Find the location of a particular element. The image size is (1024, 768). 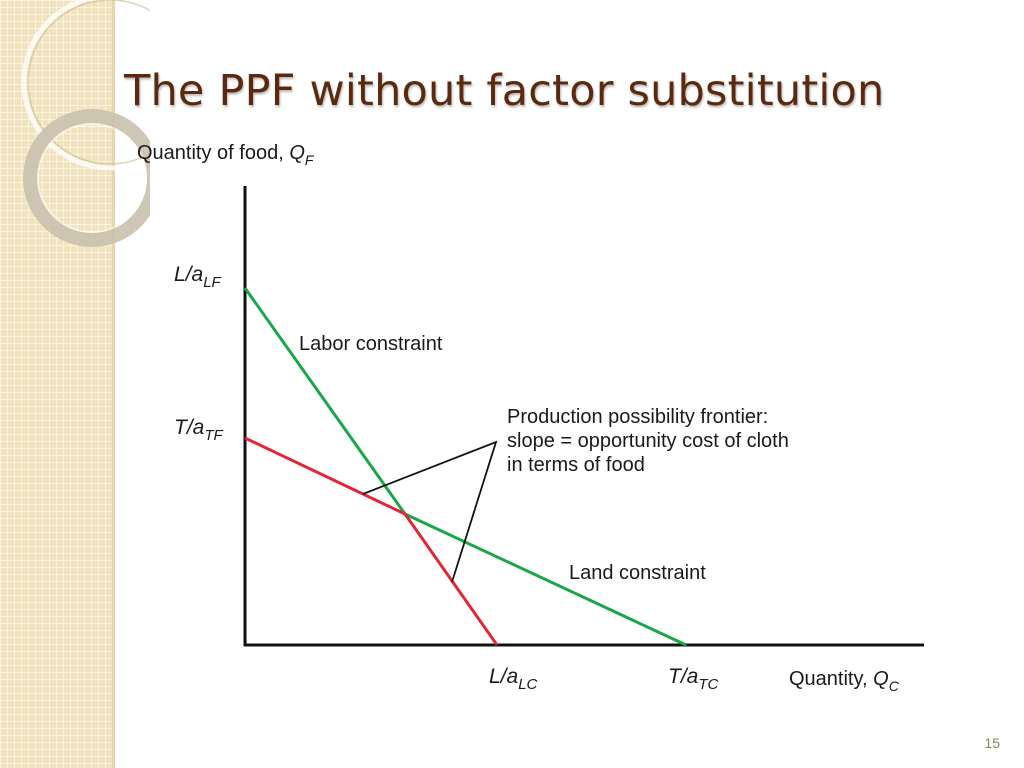

labor-constraint-label: Labor constraint is located at coordinates (371, 344).